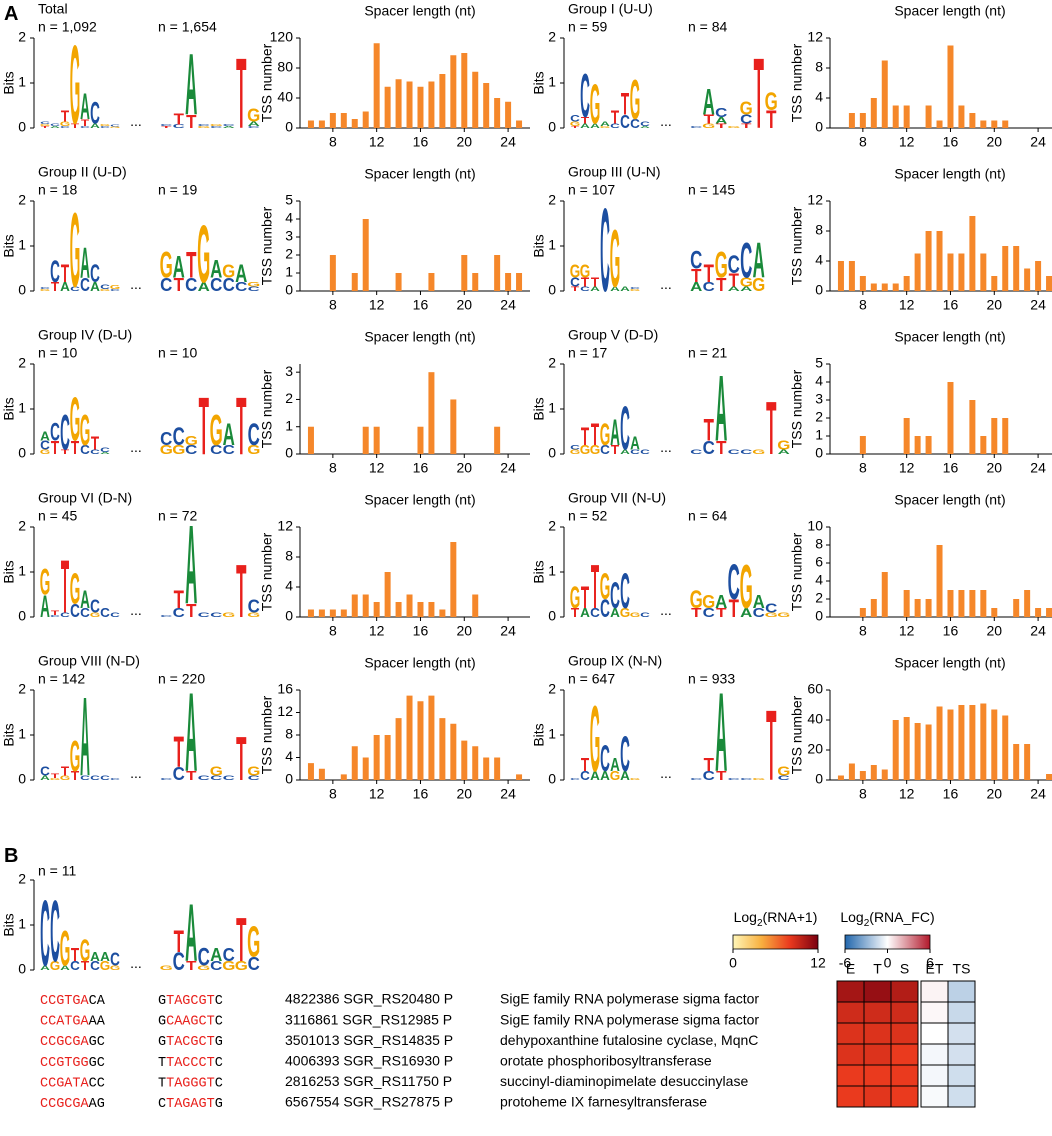  Describe the element at coordinates (819, 381) in the screenshot. I see `y-tick-label: 4` at that location.